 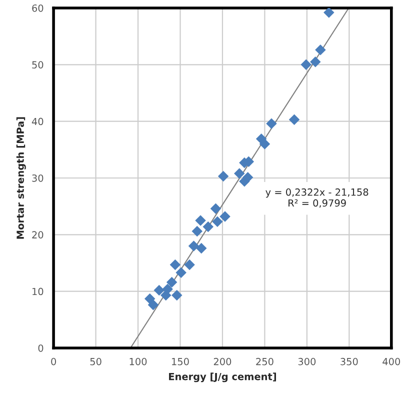 What do you see at coordinates (38, 234) in the screenshot?
I see `y-tick-label: 20` at bounding box center [38, 234].